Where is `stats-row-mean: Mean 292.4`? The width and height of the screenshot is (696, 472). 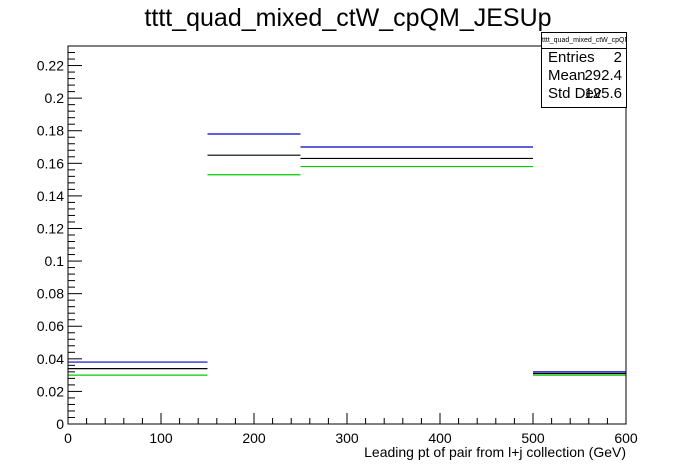
stats-row-mean: Mean 292.4 is located at coordinates (584, 76).